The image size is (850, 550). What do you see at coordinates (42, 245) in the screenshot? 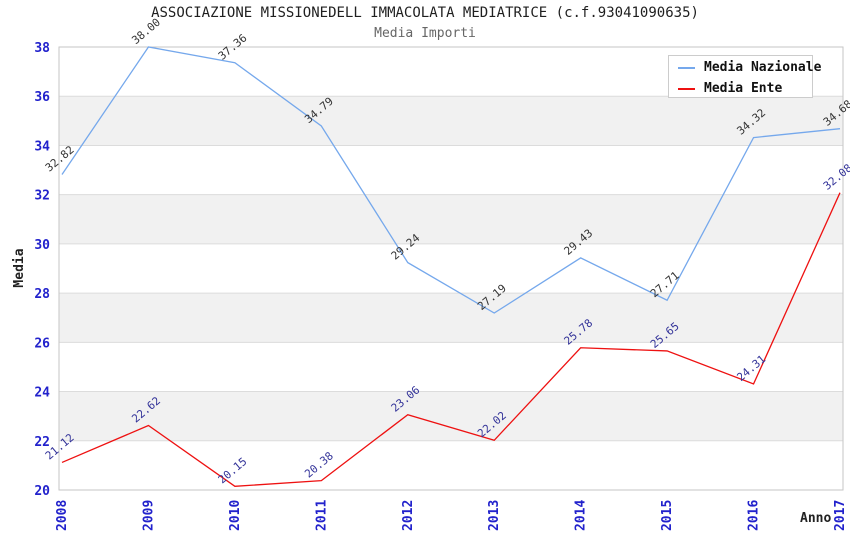
I see `y-tick-label: 30` at bounding box center [42, 245].